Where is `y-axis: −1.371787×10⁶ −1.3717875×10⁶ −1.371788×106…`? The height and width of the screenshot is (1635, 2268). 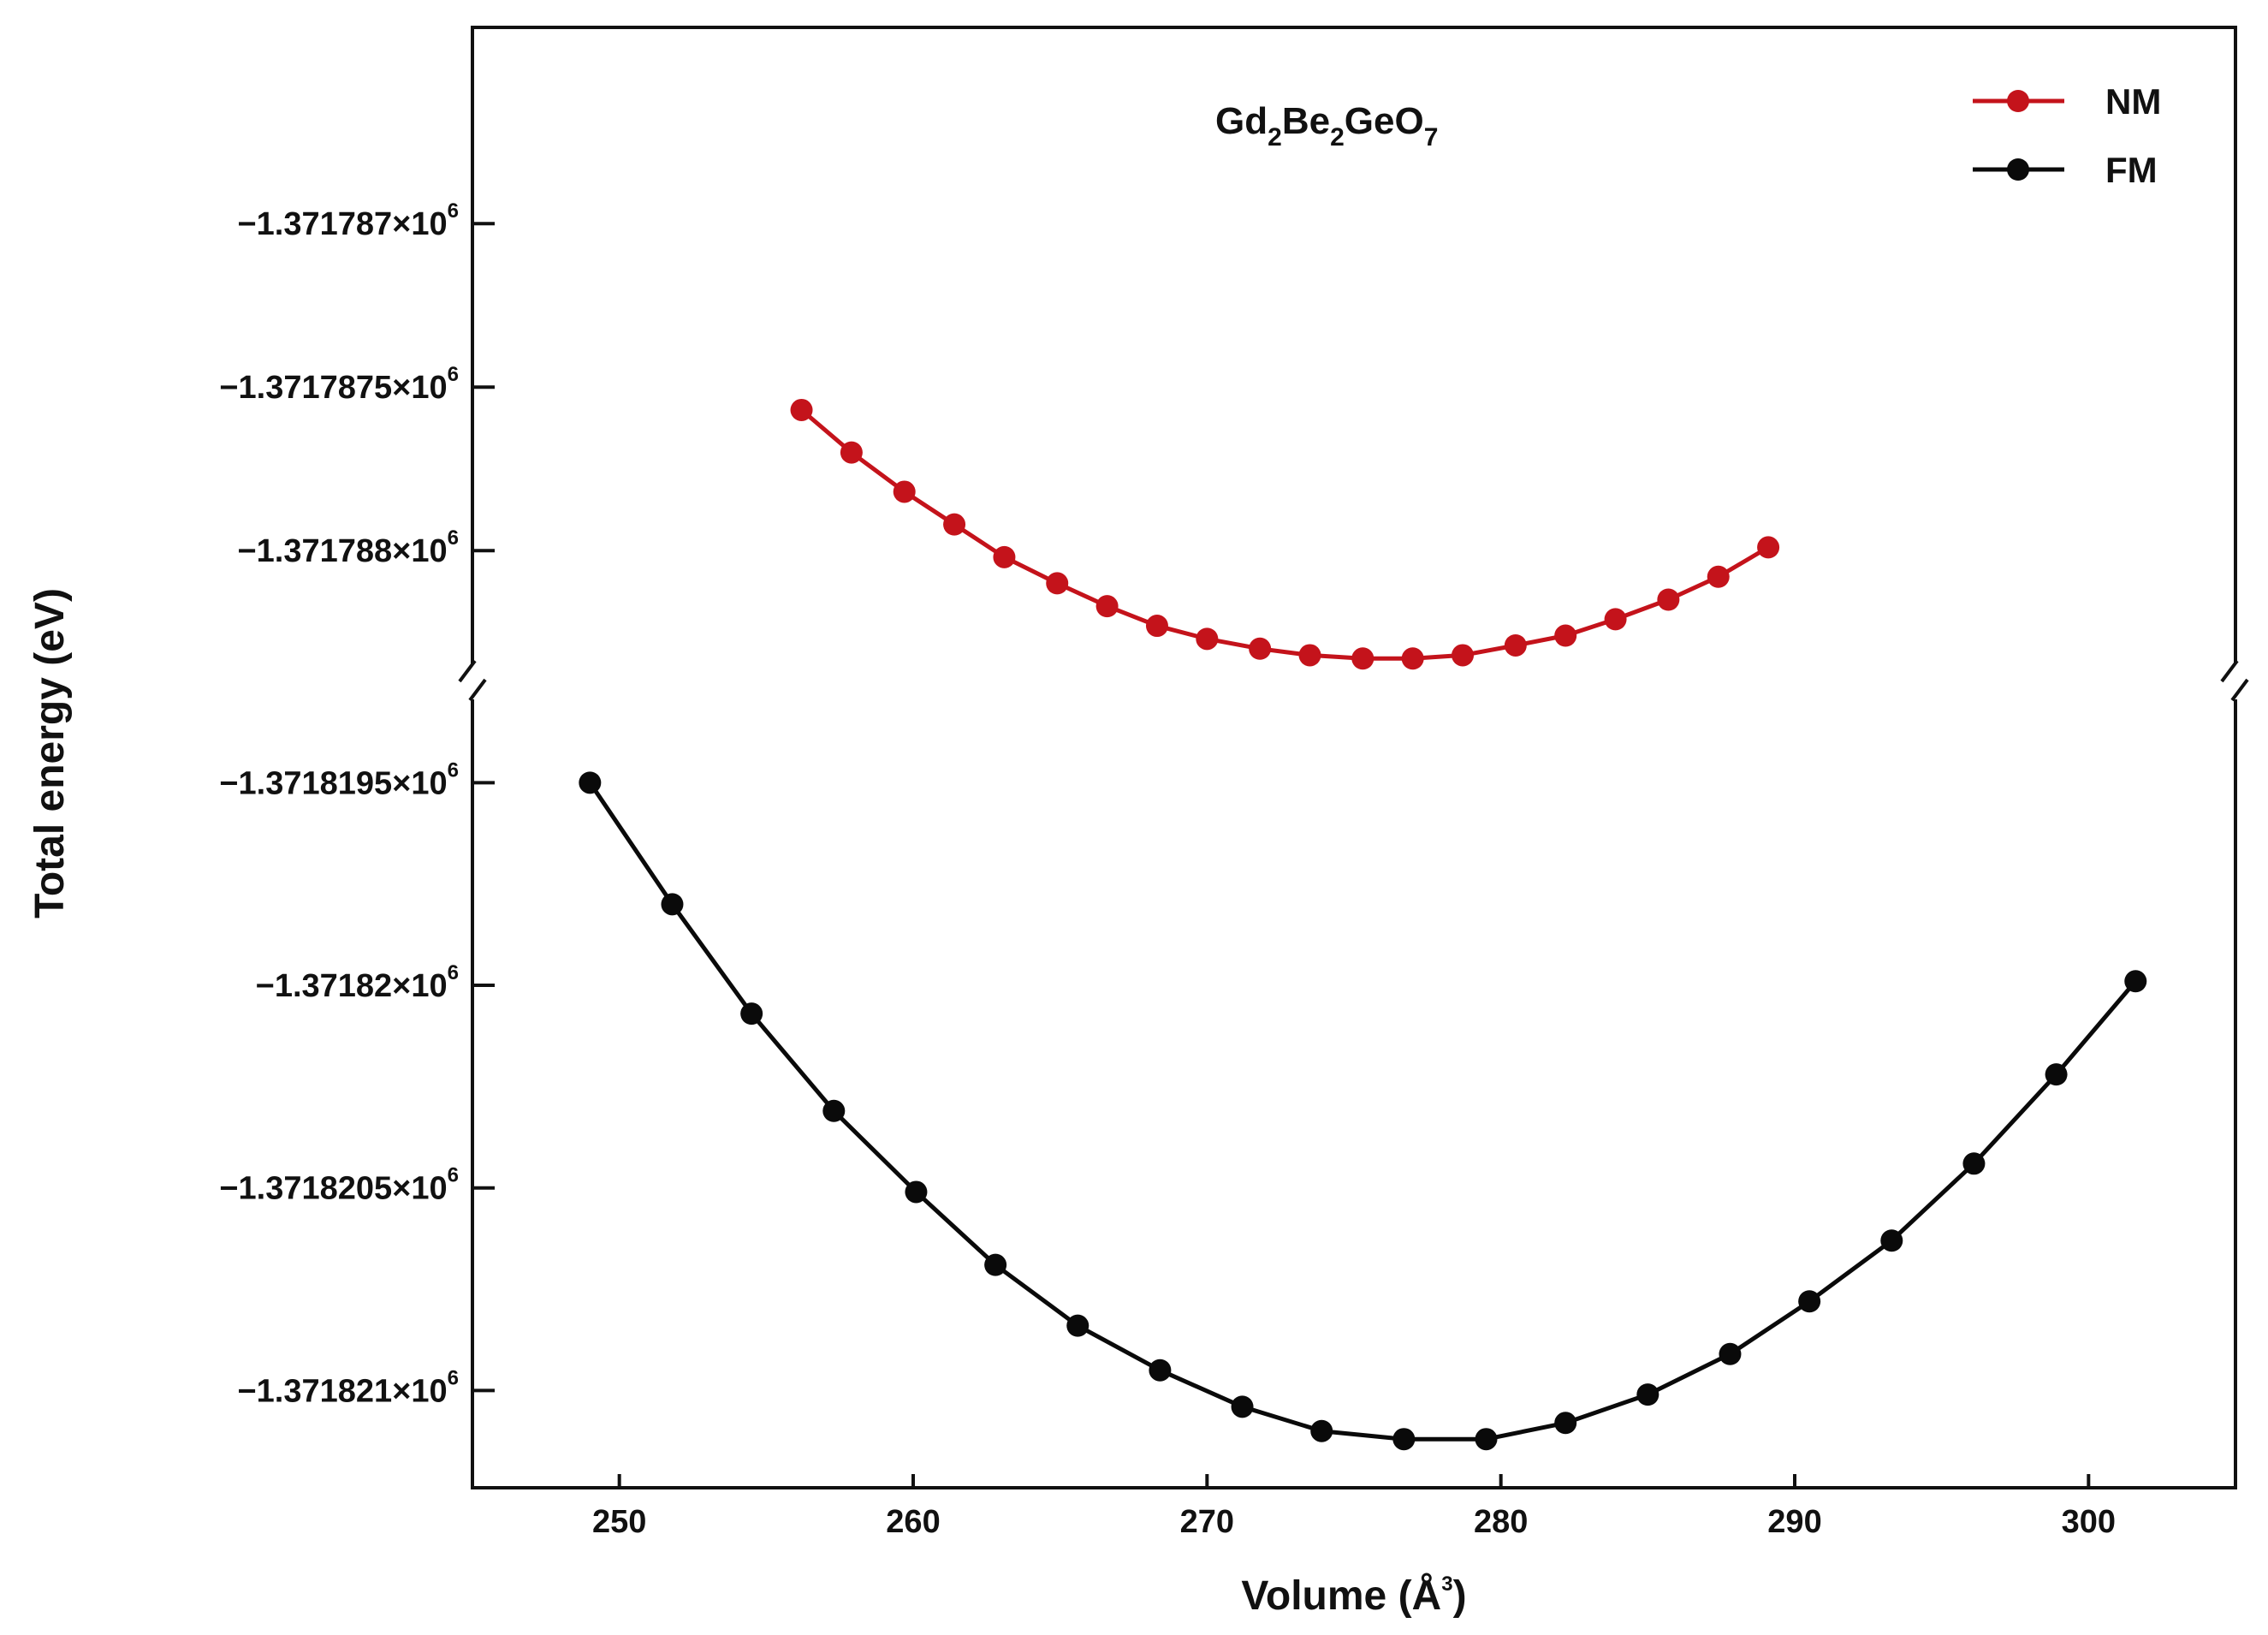
y-axis: −1.371787×10⁶ −1.3717875×10⁶ −1.371788×106… is located at coordinates (357, 804).